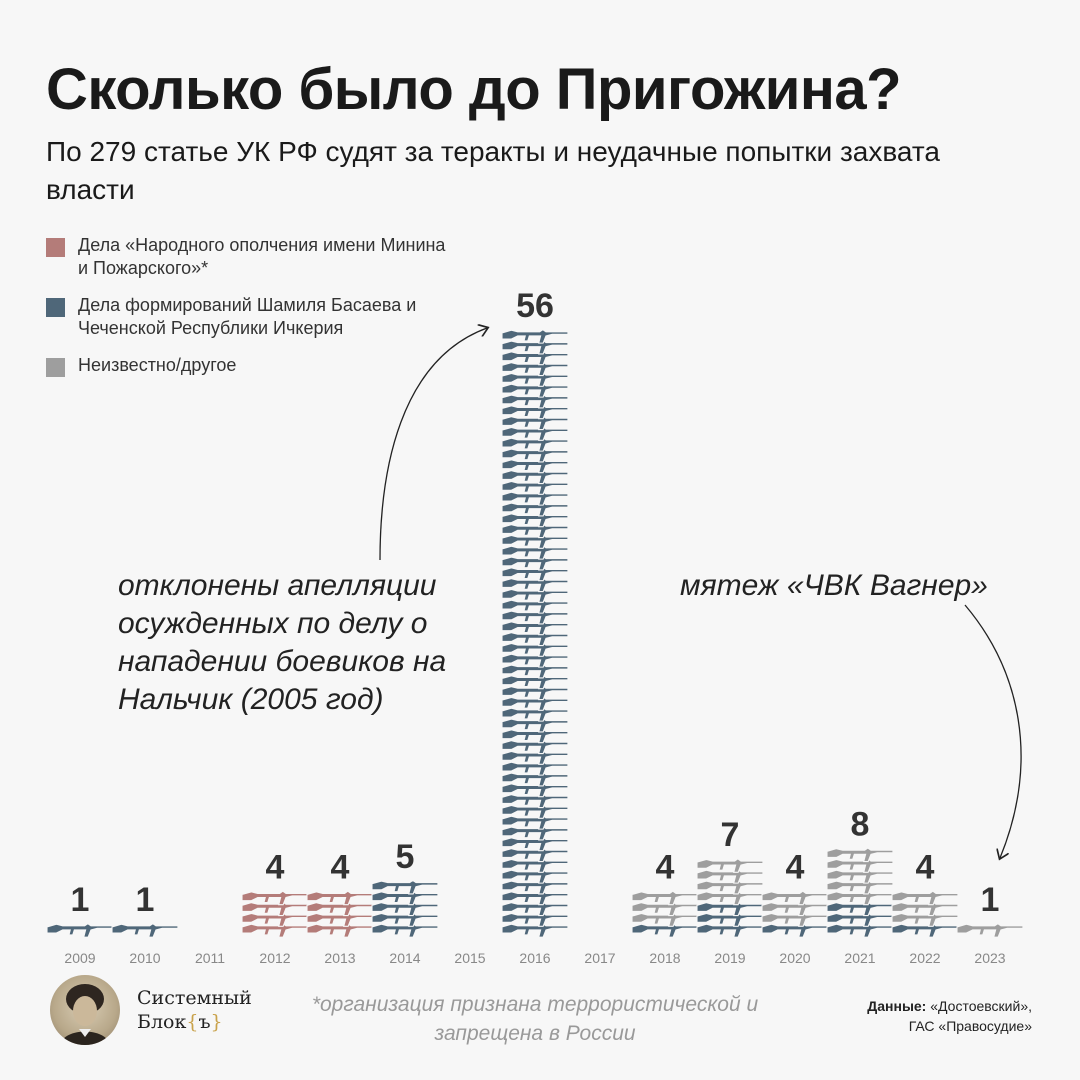 This screenshot has height=1080, width=1080. What do you see at coordinates (194, 998) in the screenshot?
I see `brand-line1: Системный` at bounding box center [194, 998].